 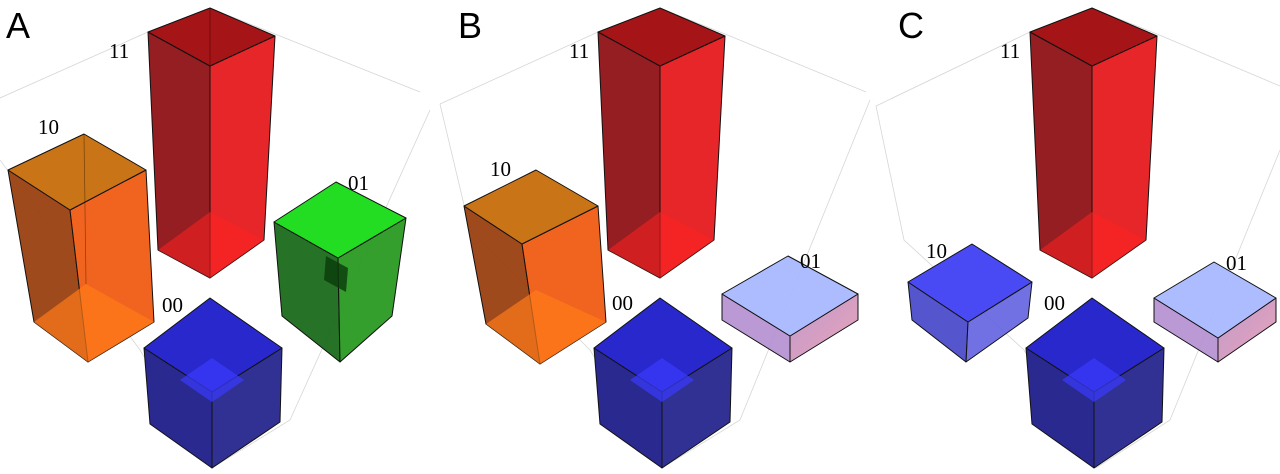 What do you see at coordinates (470, 25) in the screenshot?
I see `panel-letter: B` at bounding box center [470, 25].